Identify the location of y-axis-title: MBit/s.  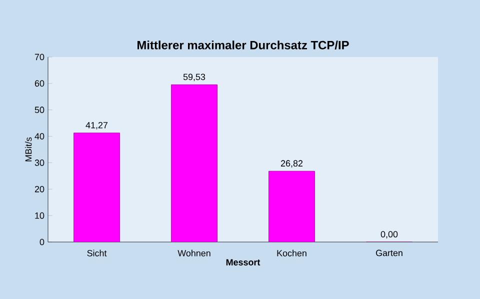
(28, 149).